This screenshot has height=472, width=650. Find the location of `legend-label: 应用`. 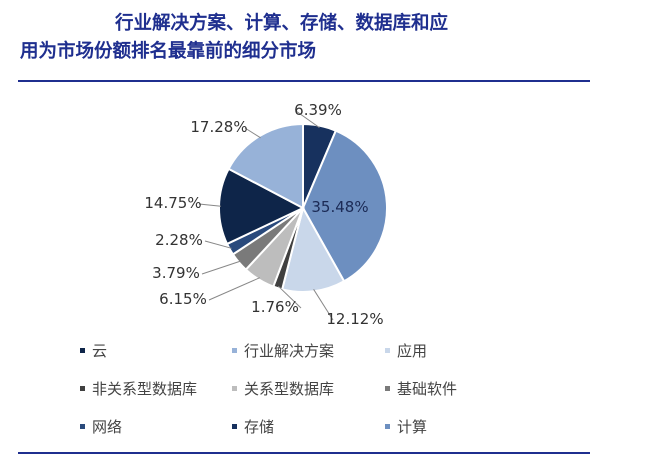

legend-label: 应用 is located at coordinates (412, 351).